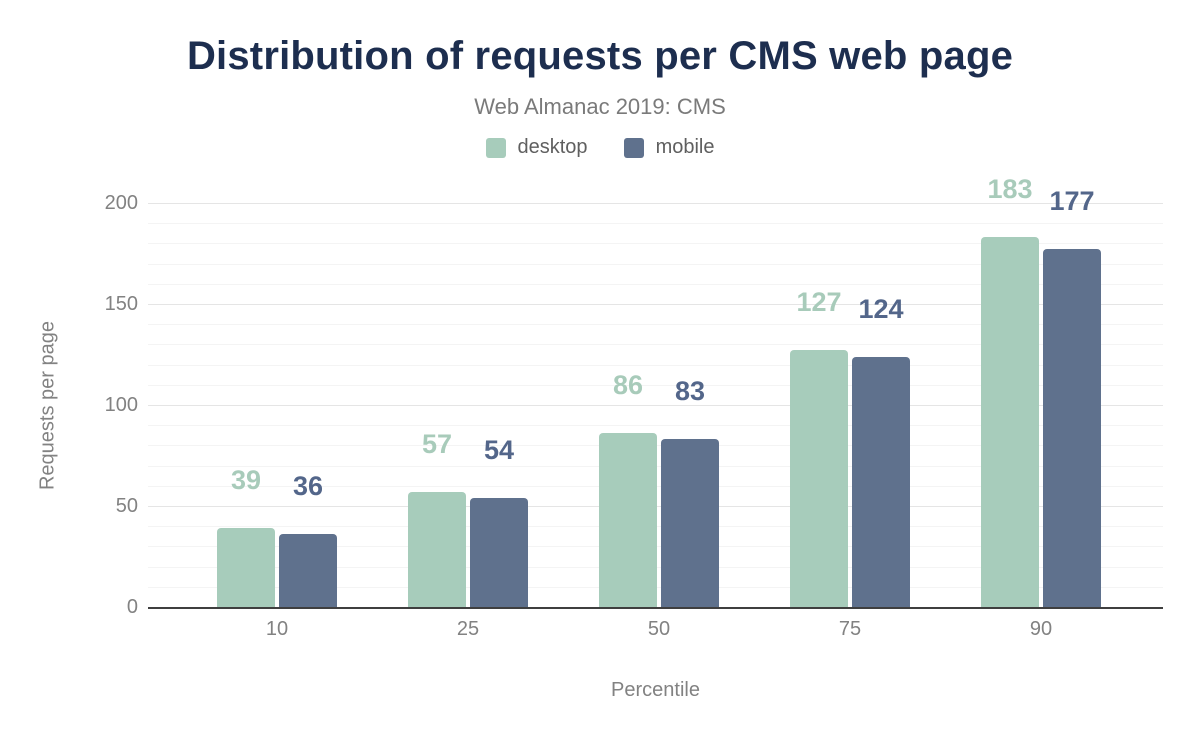 The width and height of the screenshot is (1200, 742). What do you see at coordinates (246, 567) in the screenshot?
I see `bar-desktop-p10` at bounding box center [246, 567].